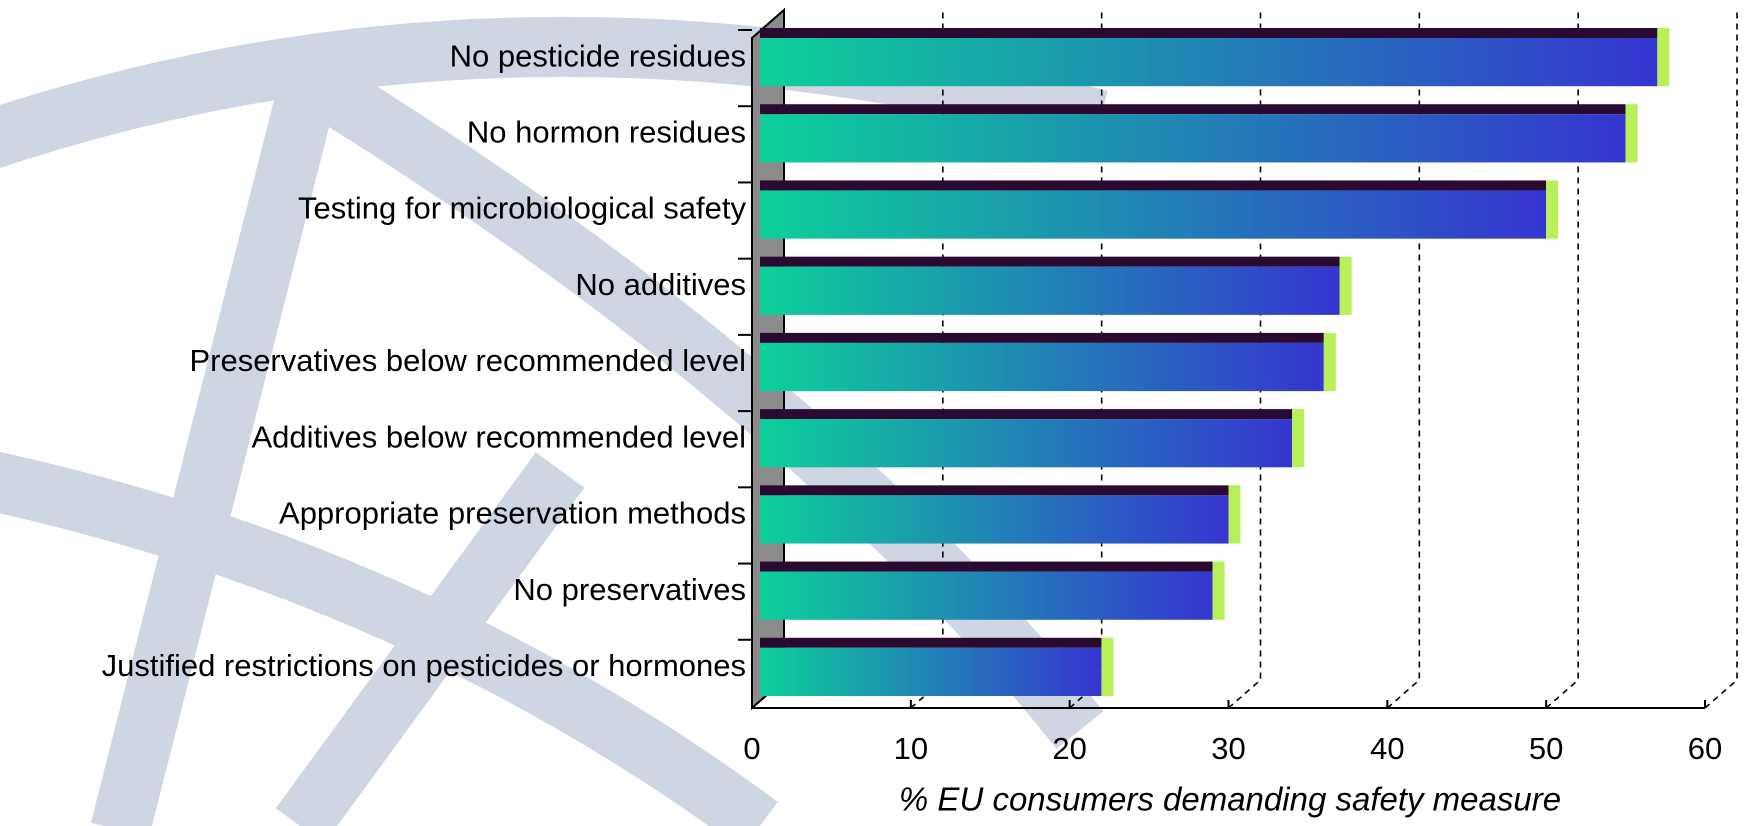  I want to click on x-tick-label: 0, so click(751, 748).